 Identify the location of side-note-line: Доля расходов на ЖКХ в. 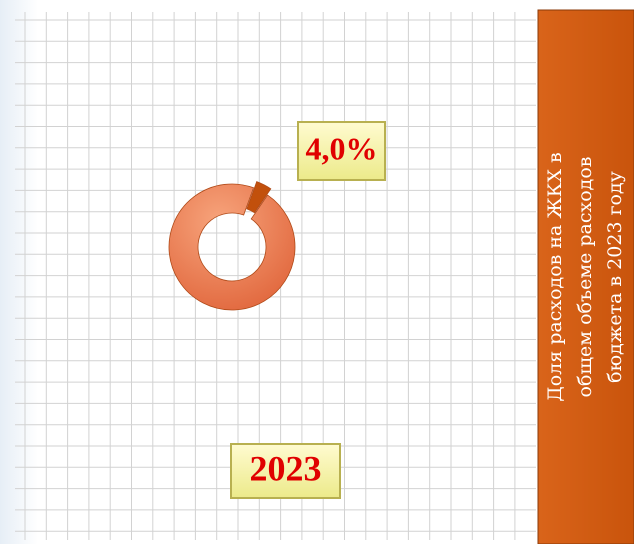
(555, 277).